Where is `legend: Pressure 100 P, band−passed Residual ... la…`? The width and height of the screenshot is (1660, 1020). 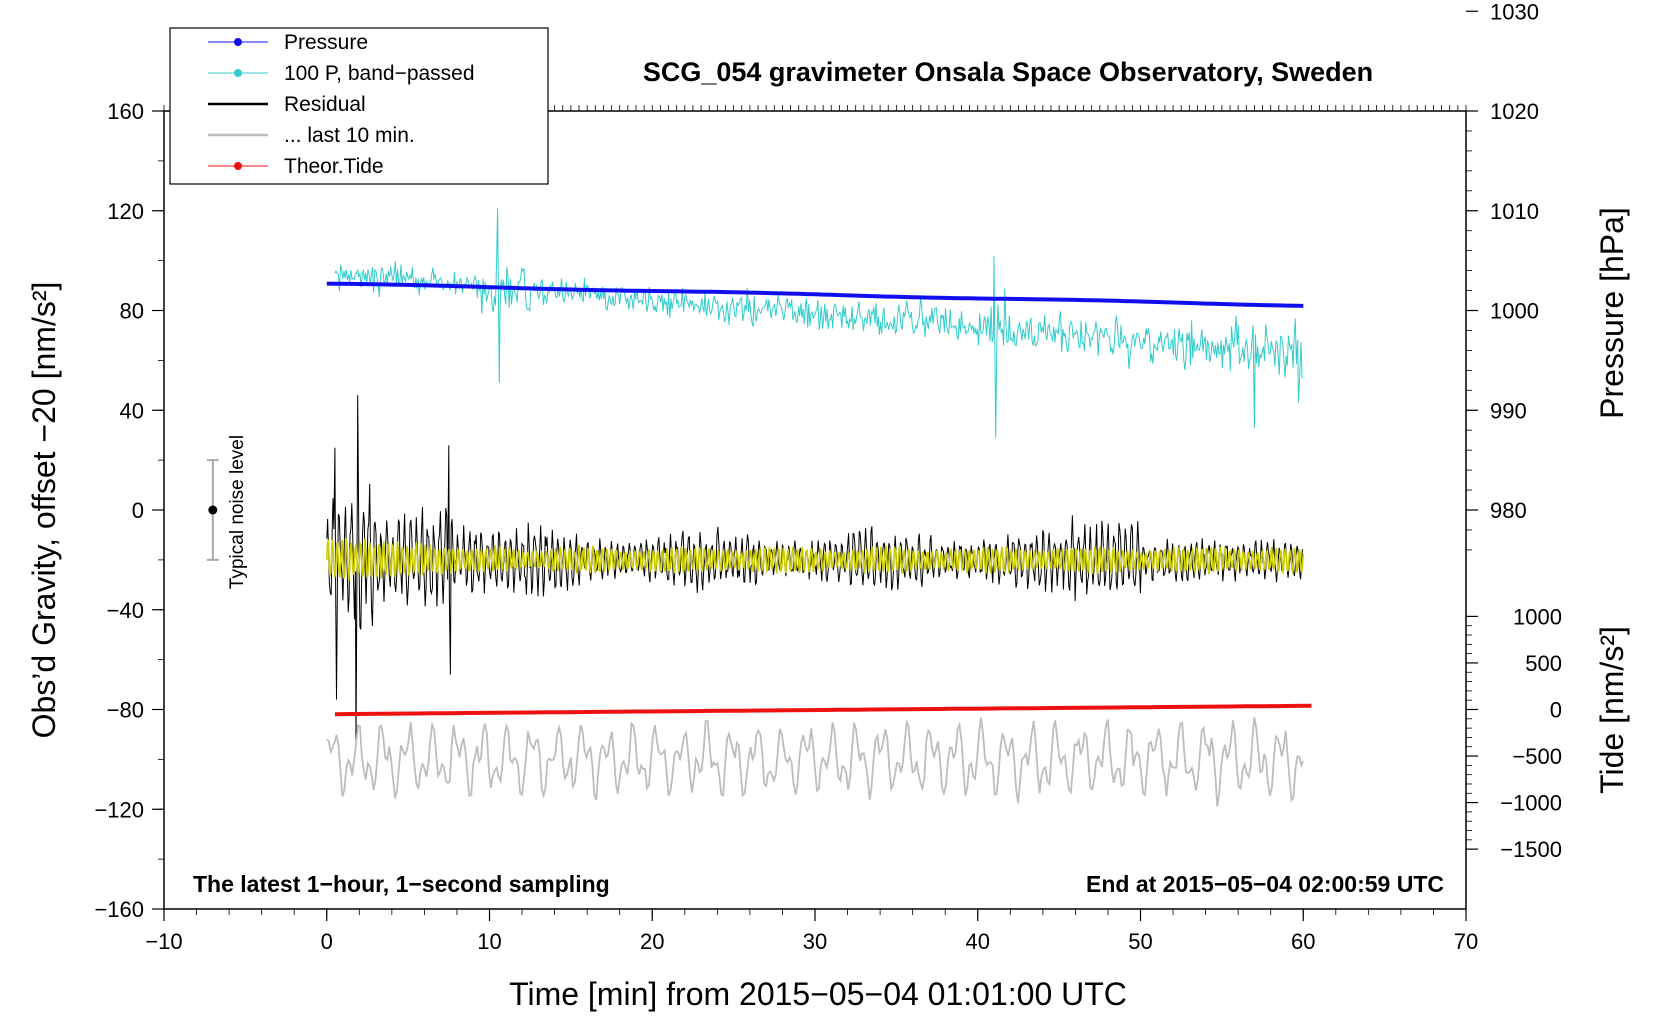 legend: Pressure 100 P, band−passed Residual ... la… is located at coordinates (359, 106).